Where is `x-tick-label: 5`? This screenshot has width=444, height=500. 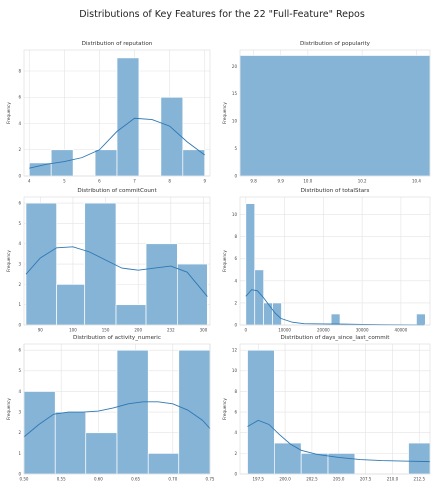
x-tick-label: 5 is located at coordinates (64, 181).